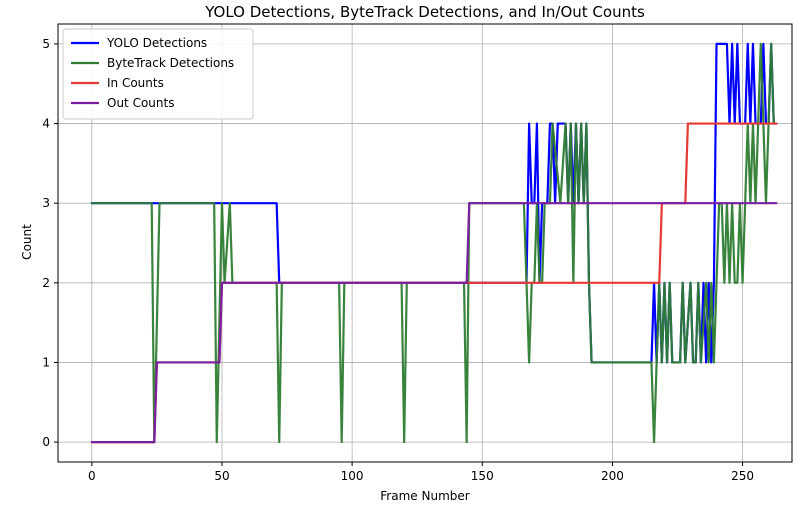 Image resolution: width=800 pixels, height=513 pixels. I want to click on legend-box, so click(158, 74).